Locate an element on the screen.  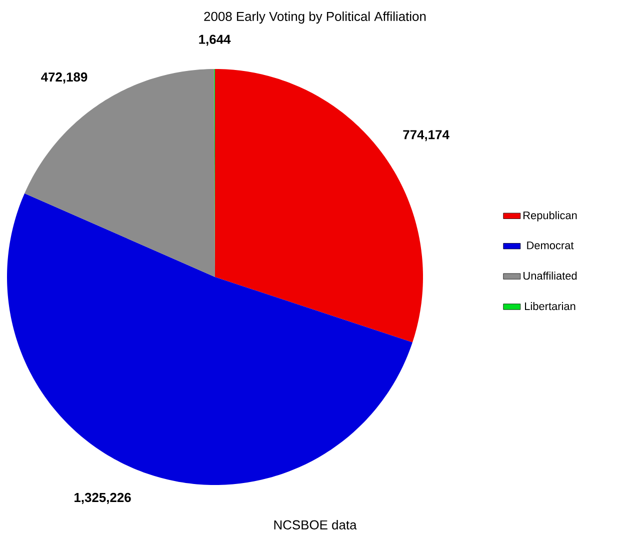
legend-label: Libertarian is located at coordinates (550, 306).